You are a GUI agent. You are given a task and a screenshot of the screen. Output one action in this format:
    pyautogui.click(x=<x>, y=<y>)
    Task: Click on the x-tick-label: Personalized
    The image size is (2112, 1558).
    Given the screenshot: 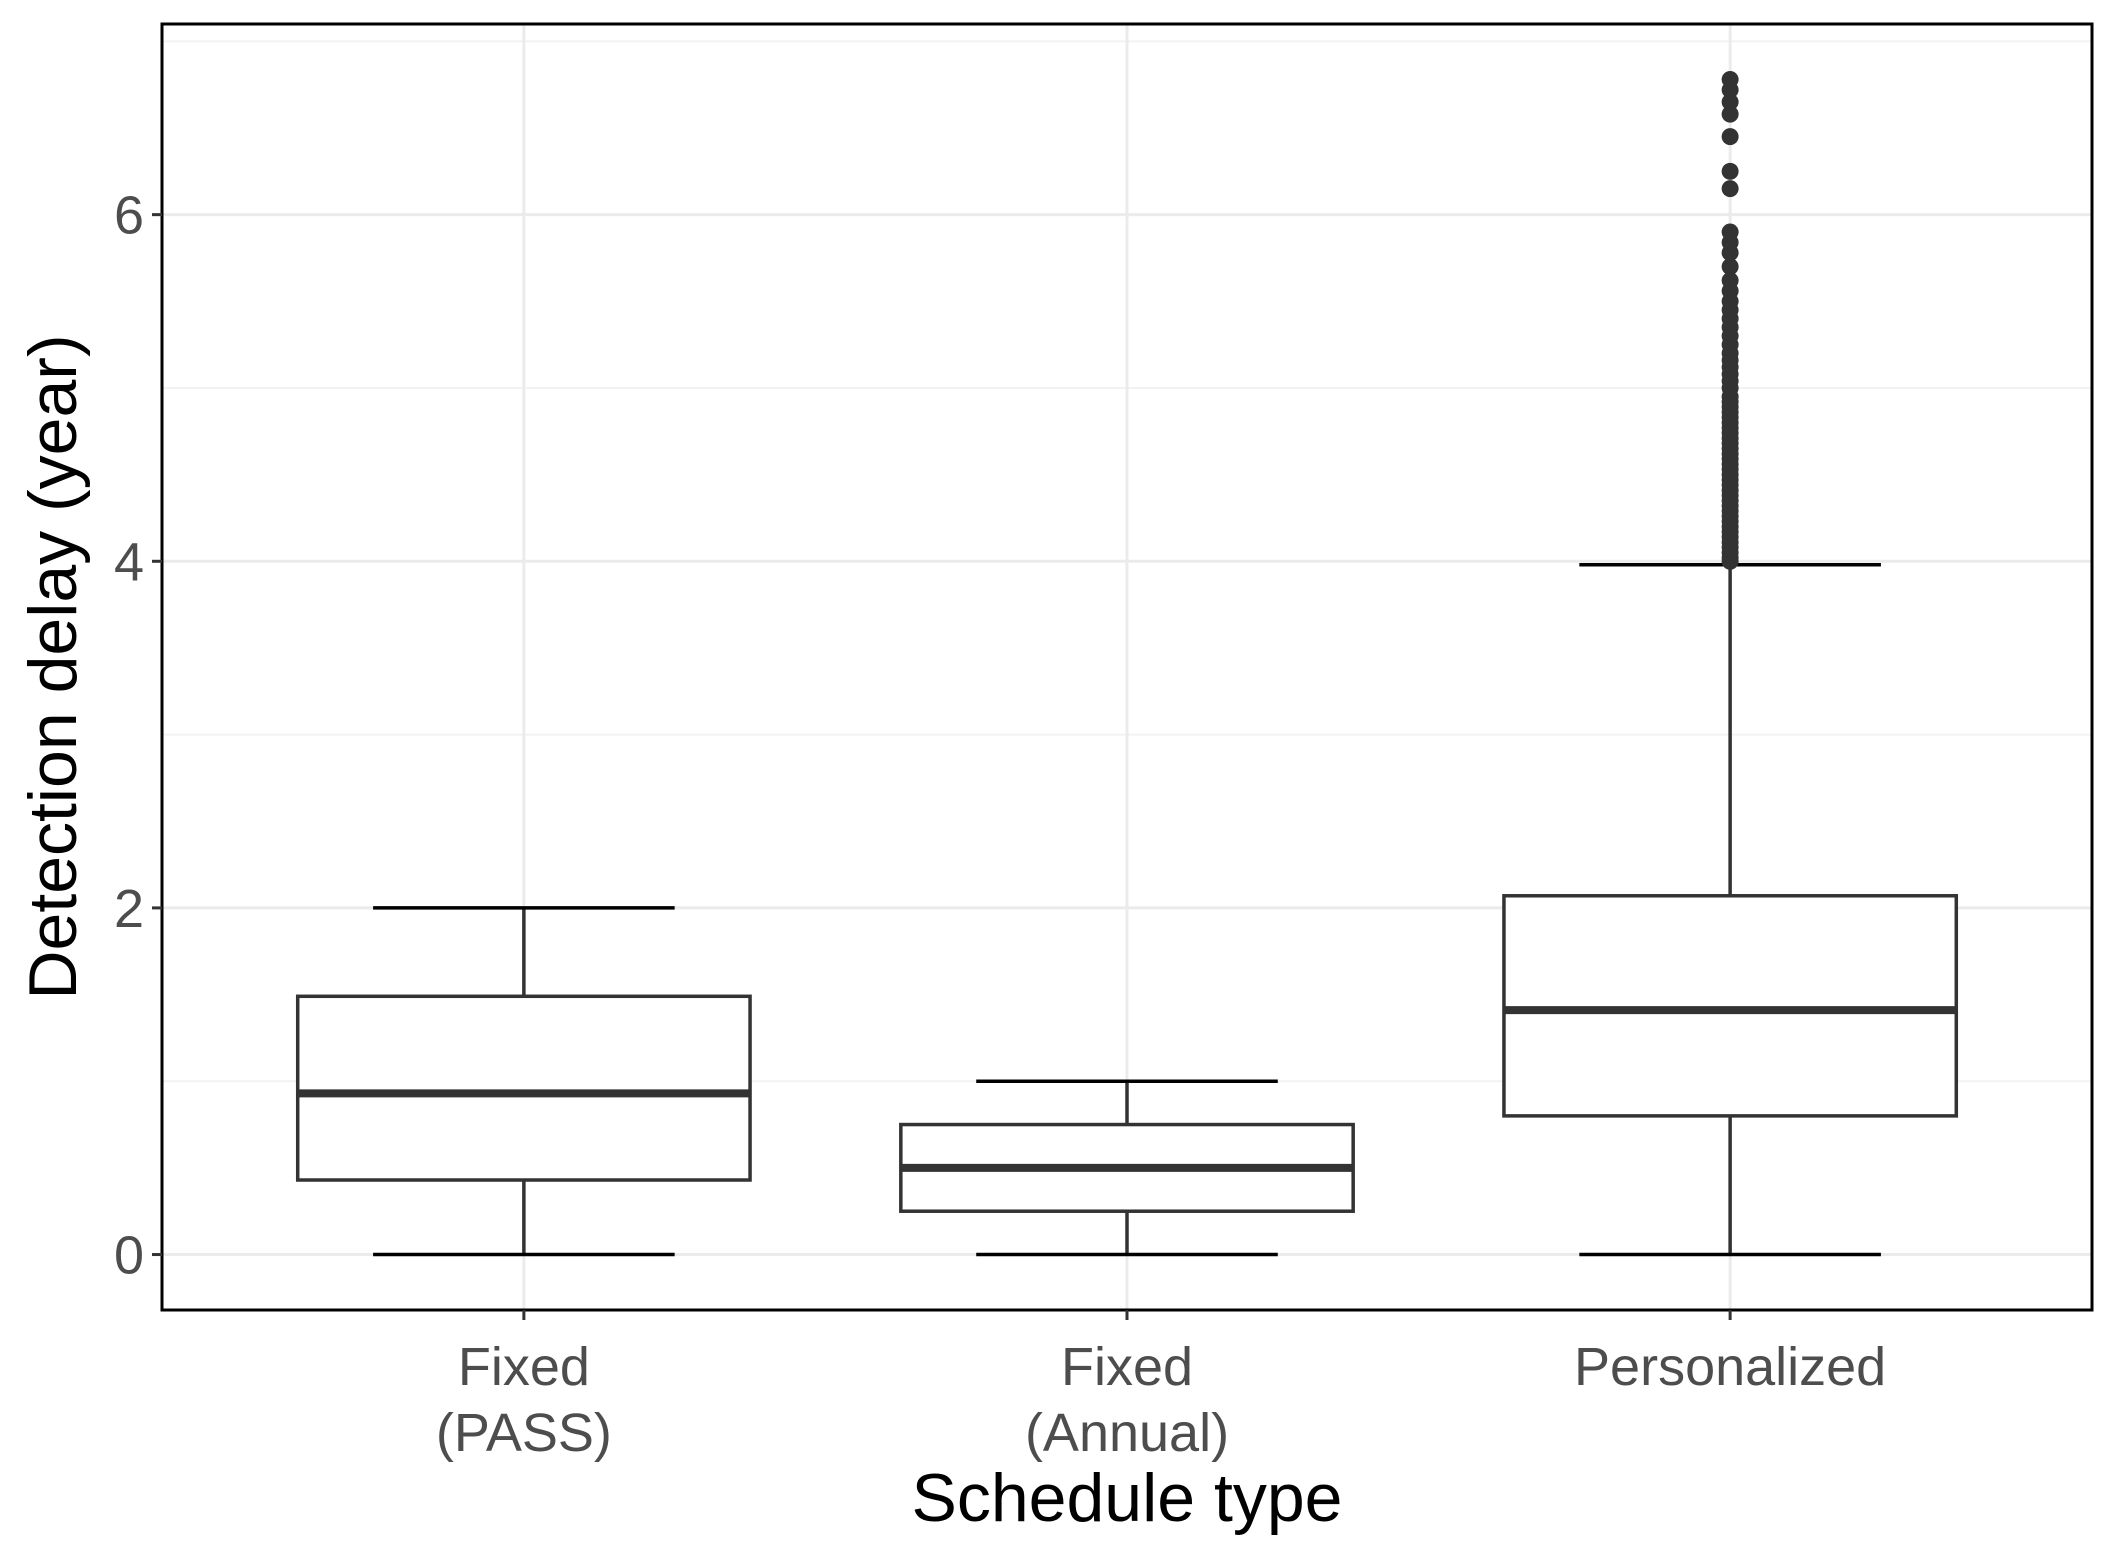 What is the action you would take?
    pyautogui.click(x=1730, y=1367)
    